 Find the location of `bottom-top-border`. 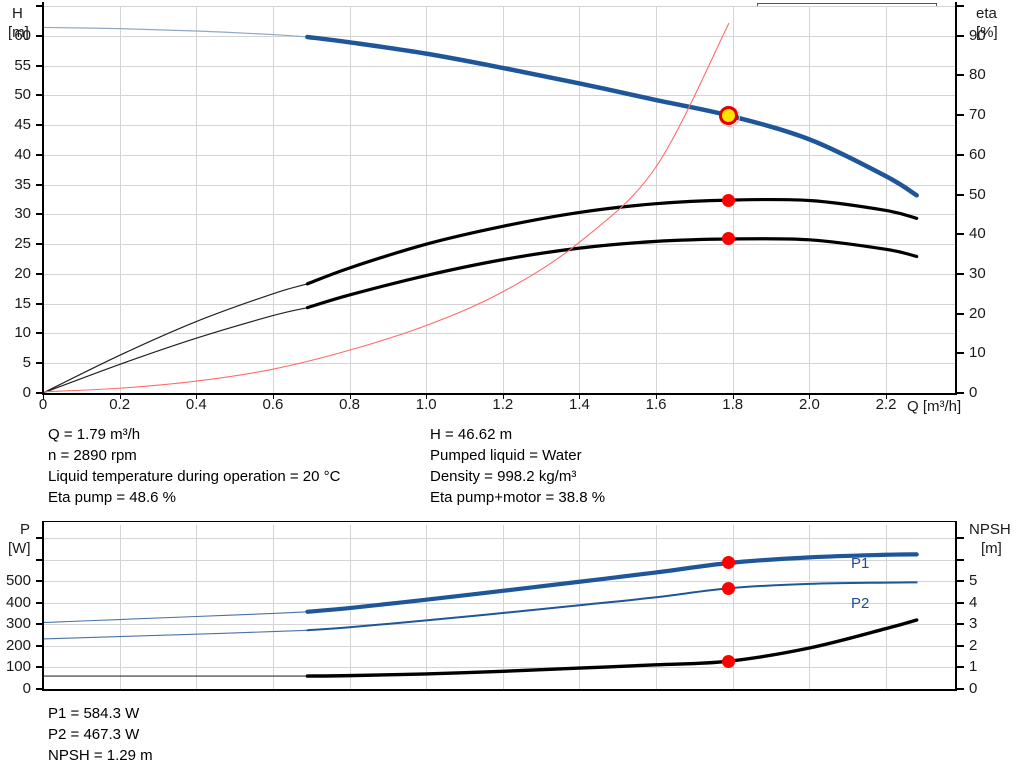

bottom-top-border is located at coordinates (499, 521).